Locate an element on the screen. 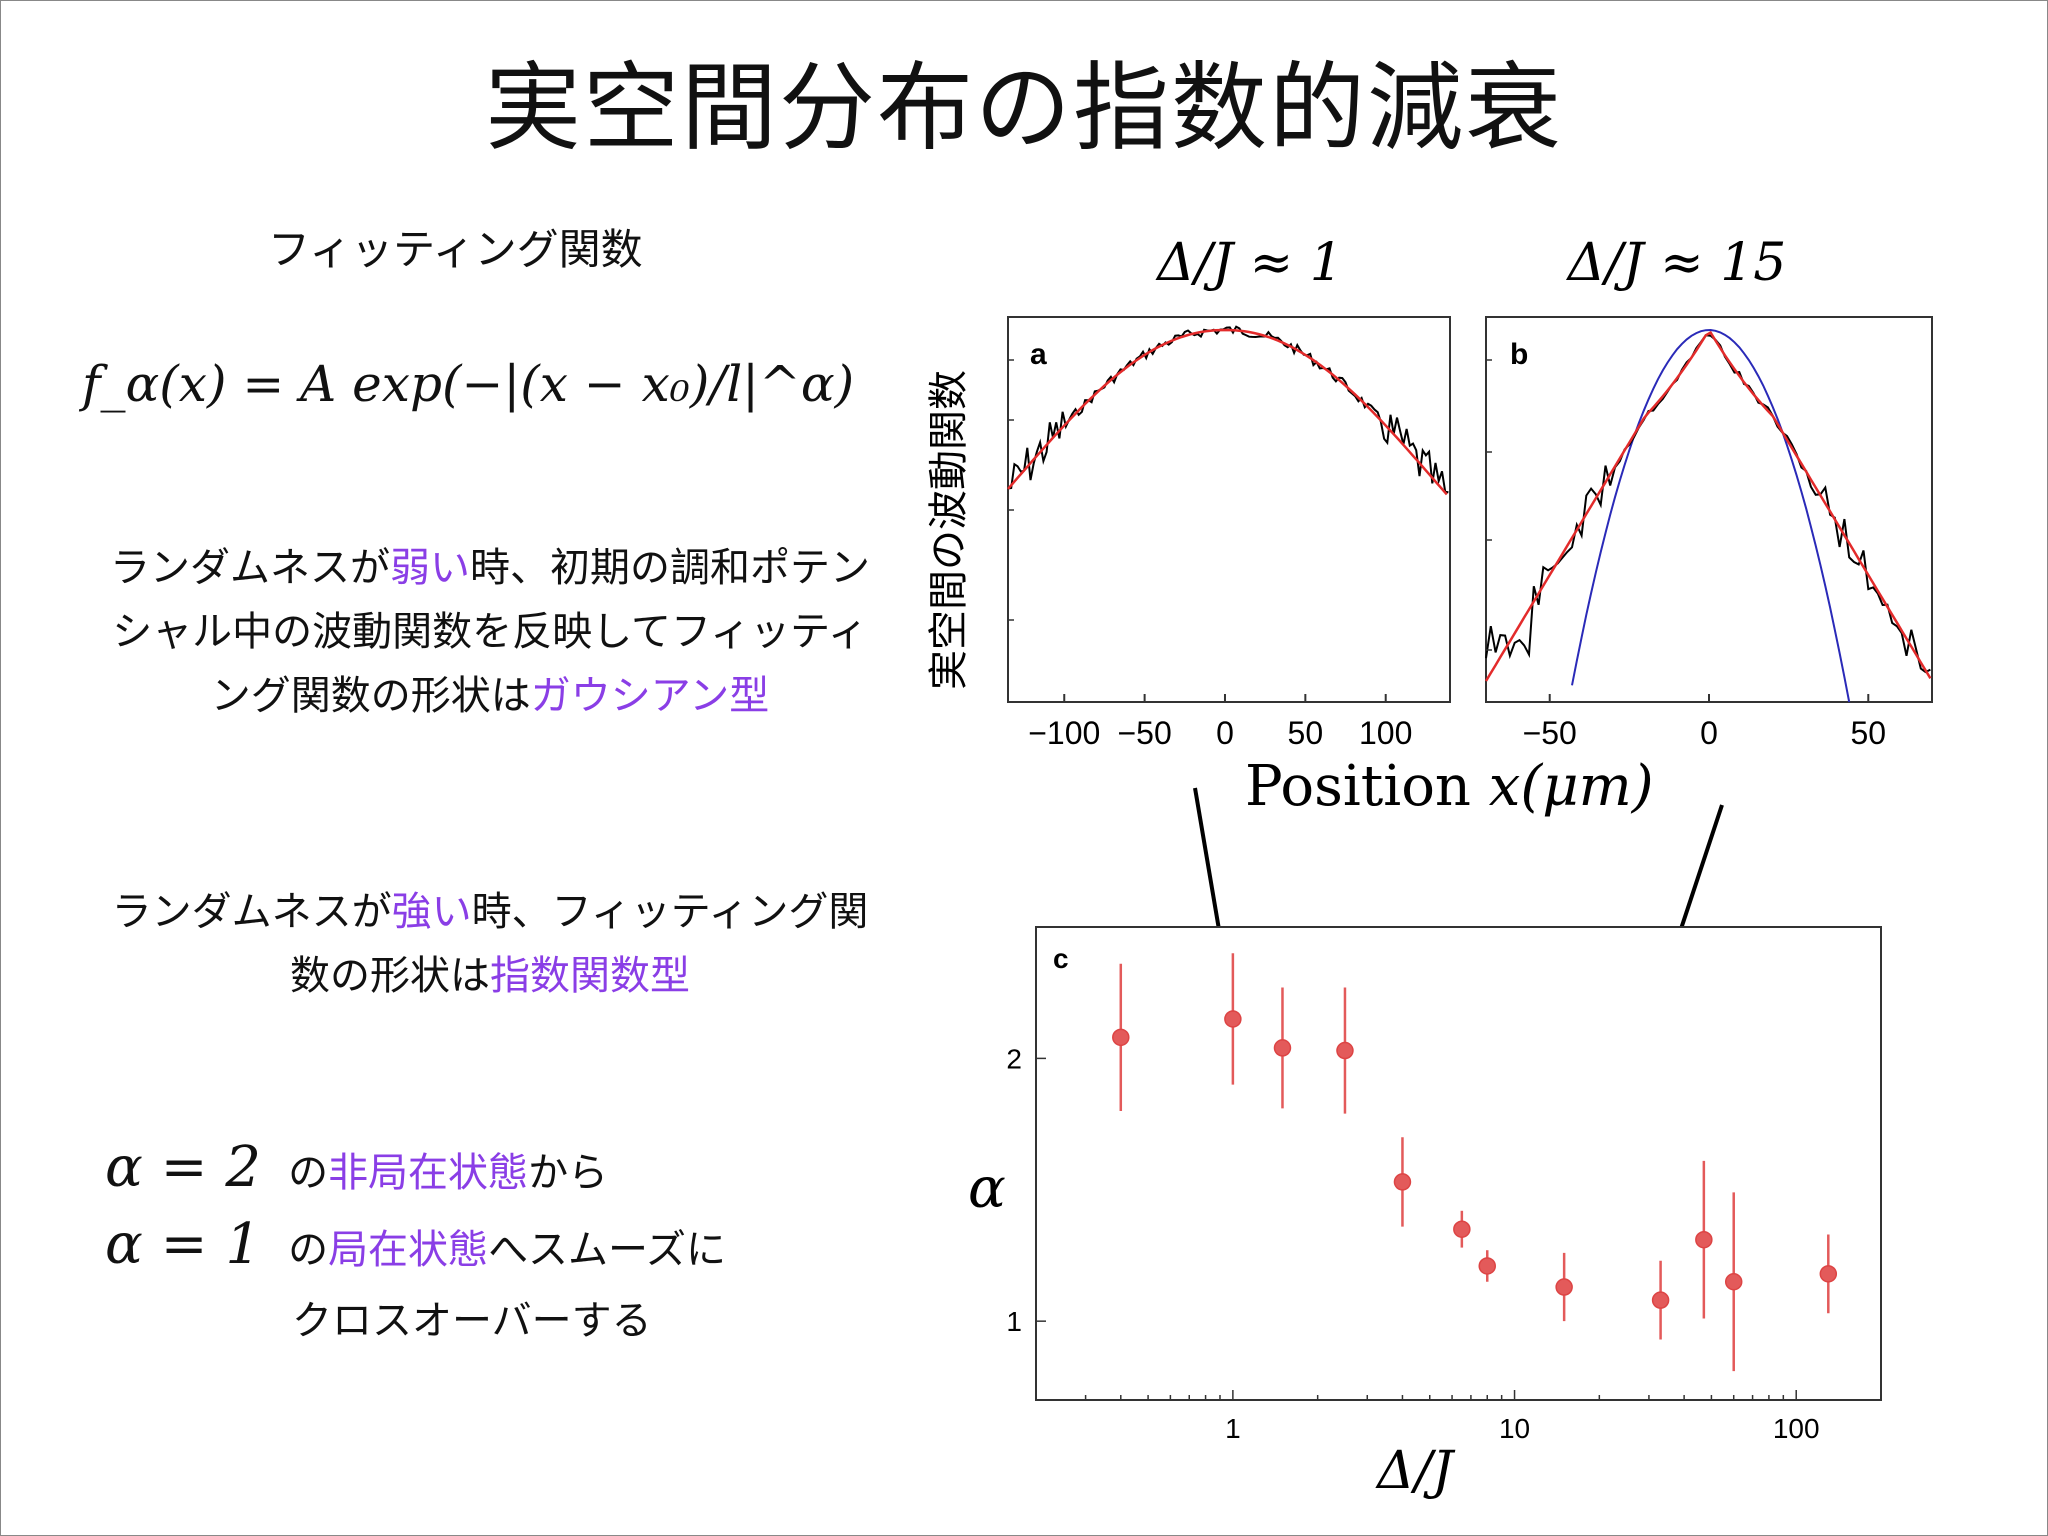  strong-mid: 時、フィッティング関数の形状は is located at coordinates (579, 944).